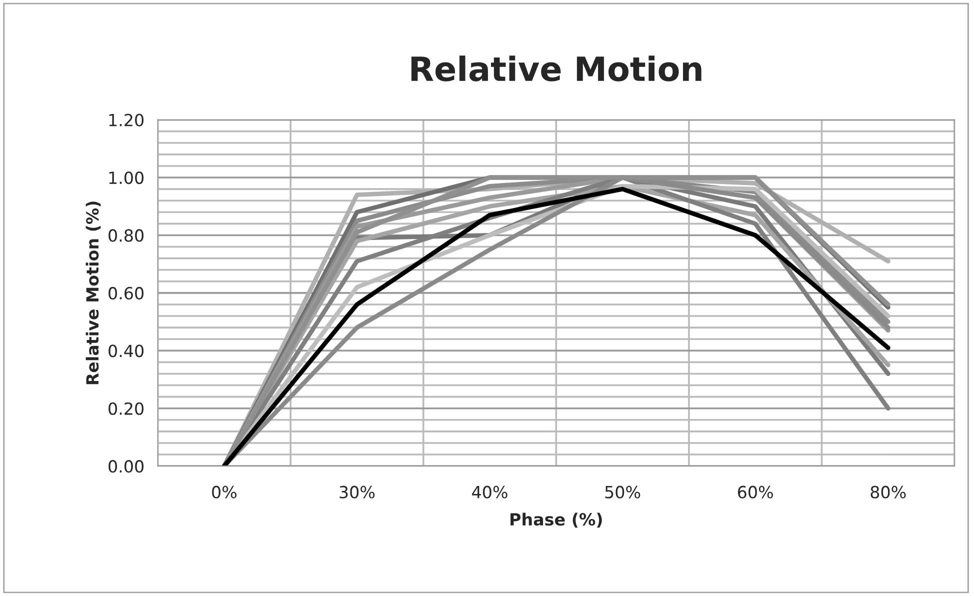 This screenshot has width=974, height=596. I want to click on y-tick-label: 0.00, so click(126, 466).